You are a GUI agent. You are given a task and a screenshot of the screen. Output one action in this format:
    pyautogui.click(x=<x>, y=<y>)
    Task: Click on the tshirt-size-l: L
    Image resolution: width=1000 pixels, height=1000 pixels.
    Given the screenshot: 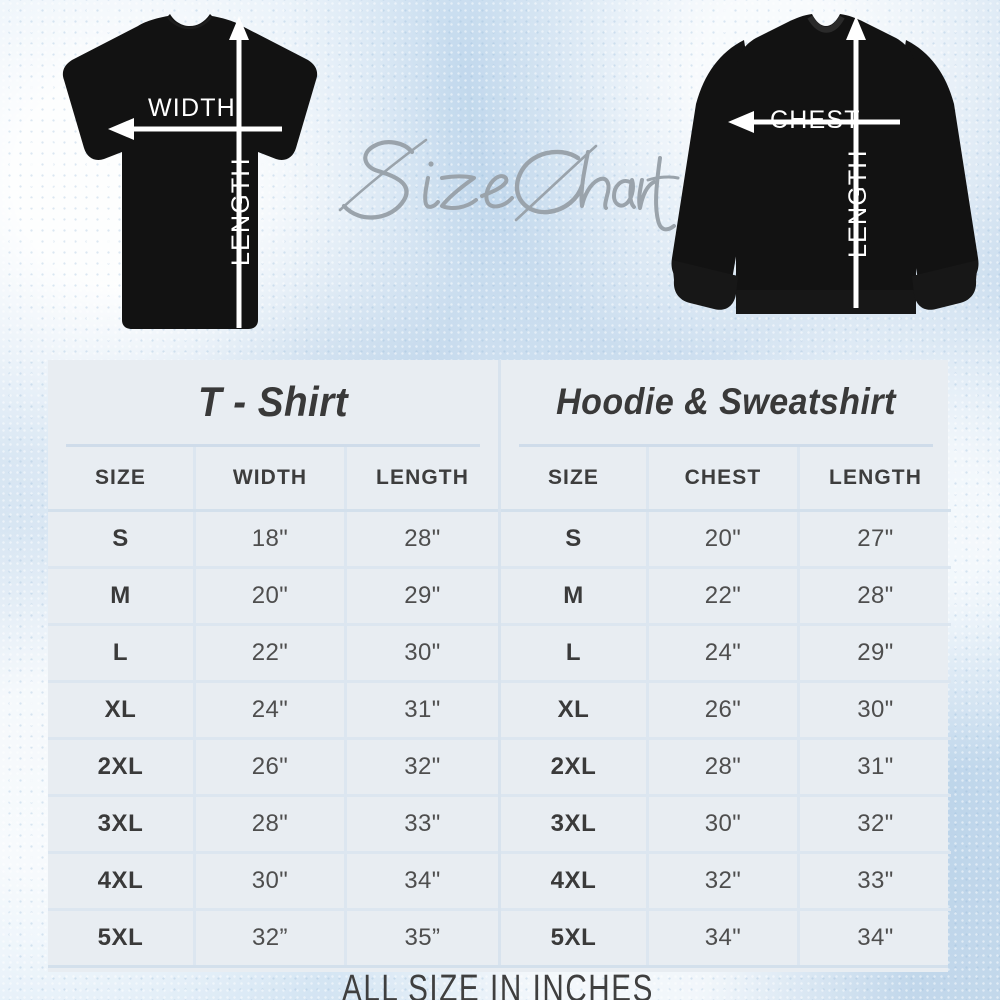 What is the action you would take?
    pyautogui.click(x=122, y=653)
    